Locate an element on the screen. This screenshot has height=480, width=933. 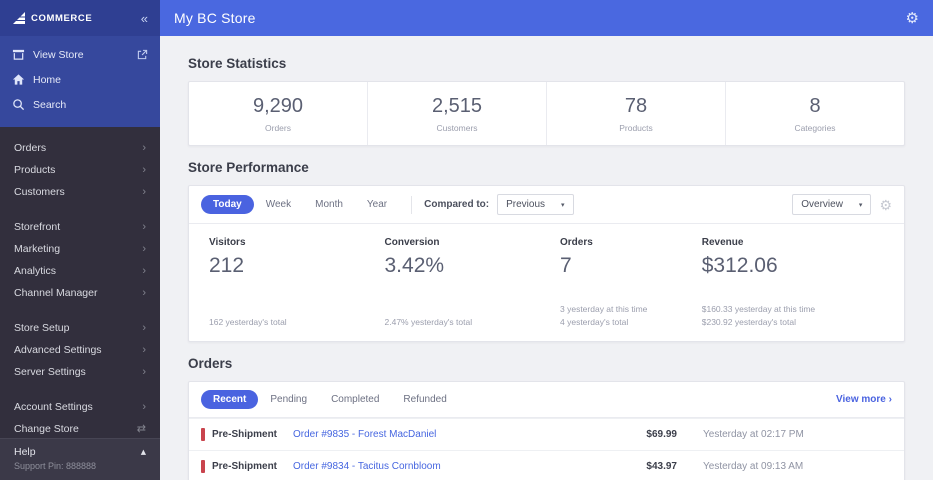
stat-categories: 8 Categories is located at coordinates (815, 113).